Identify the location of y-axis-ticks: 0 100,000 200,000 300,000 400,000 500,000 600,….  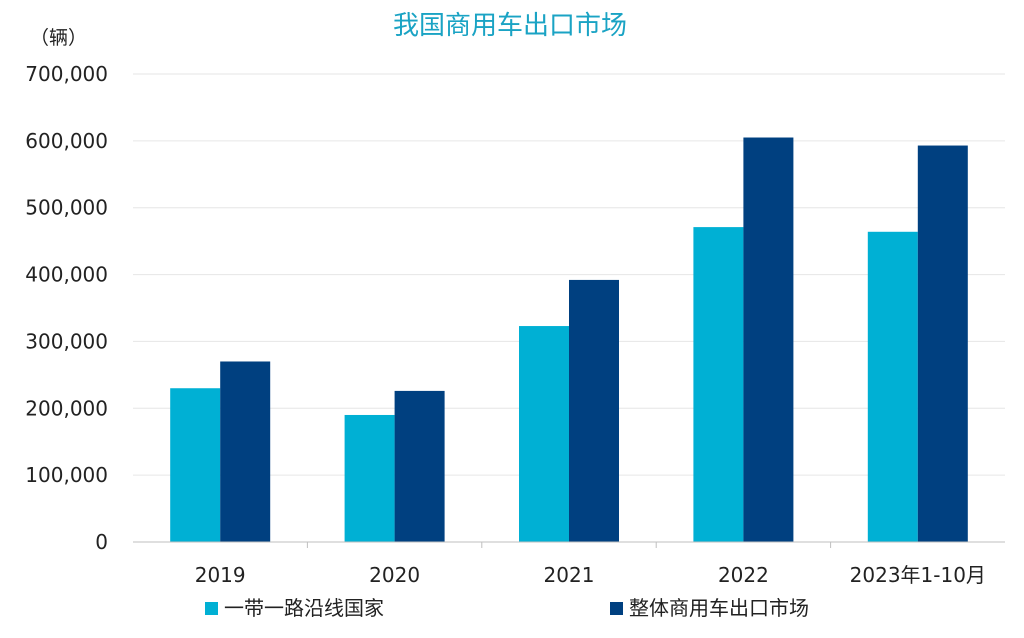
(66, 308).